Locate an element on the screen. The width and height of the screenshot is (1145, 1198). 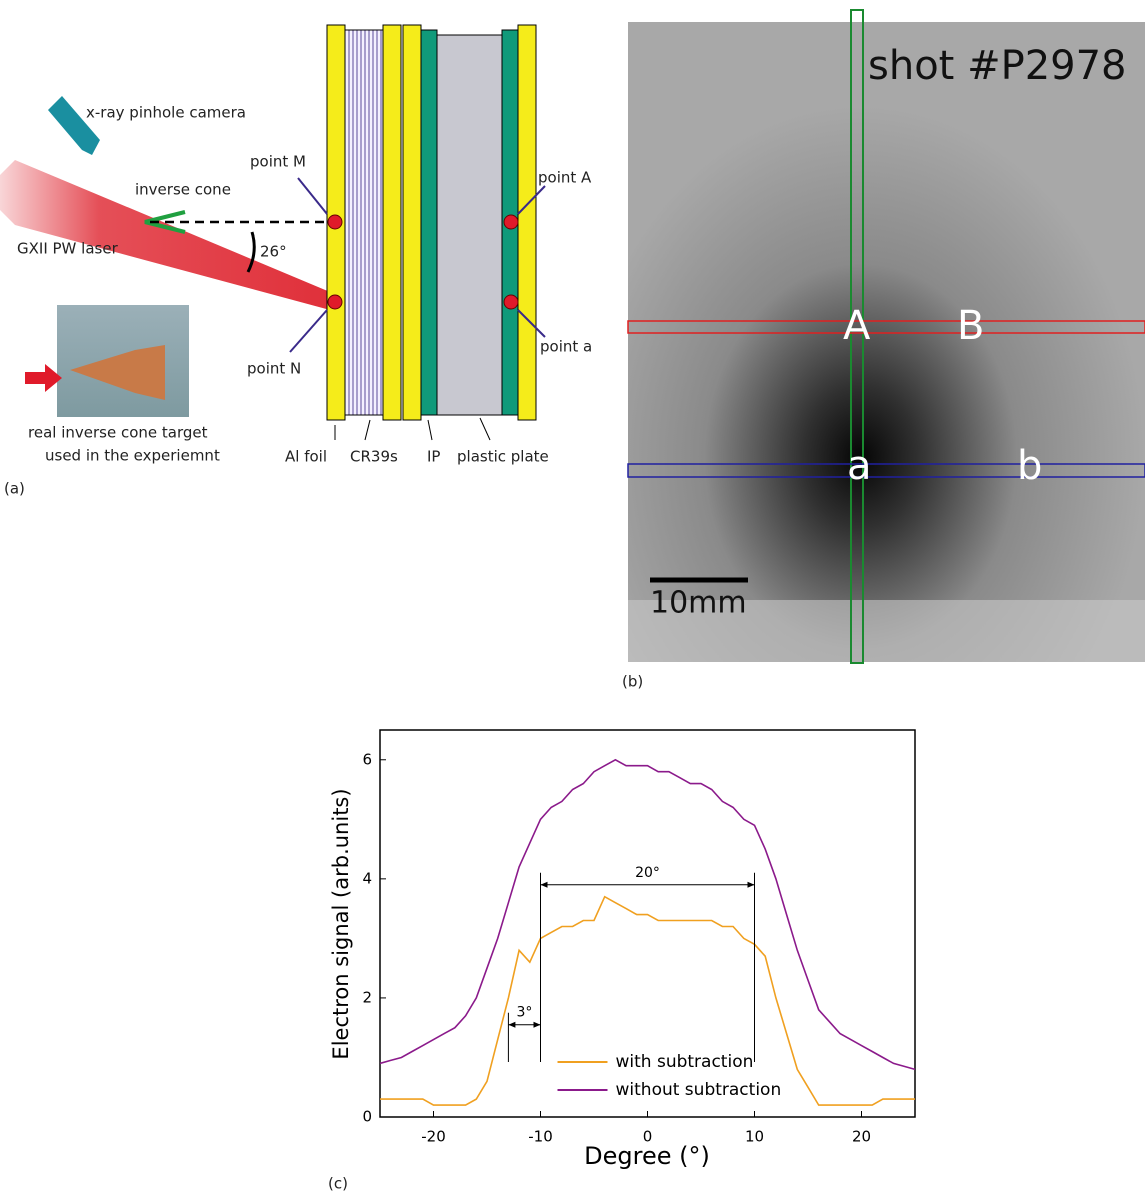
x-tick-label: -10 is located at coordinates (540, 1137).